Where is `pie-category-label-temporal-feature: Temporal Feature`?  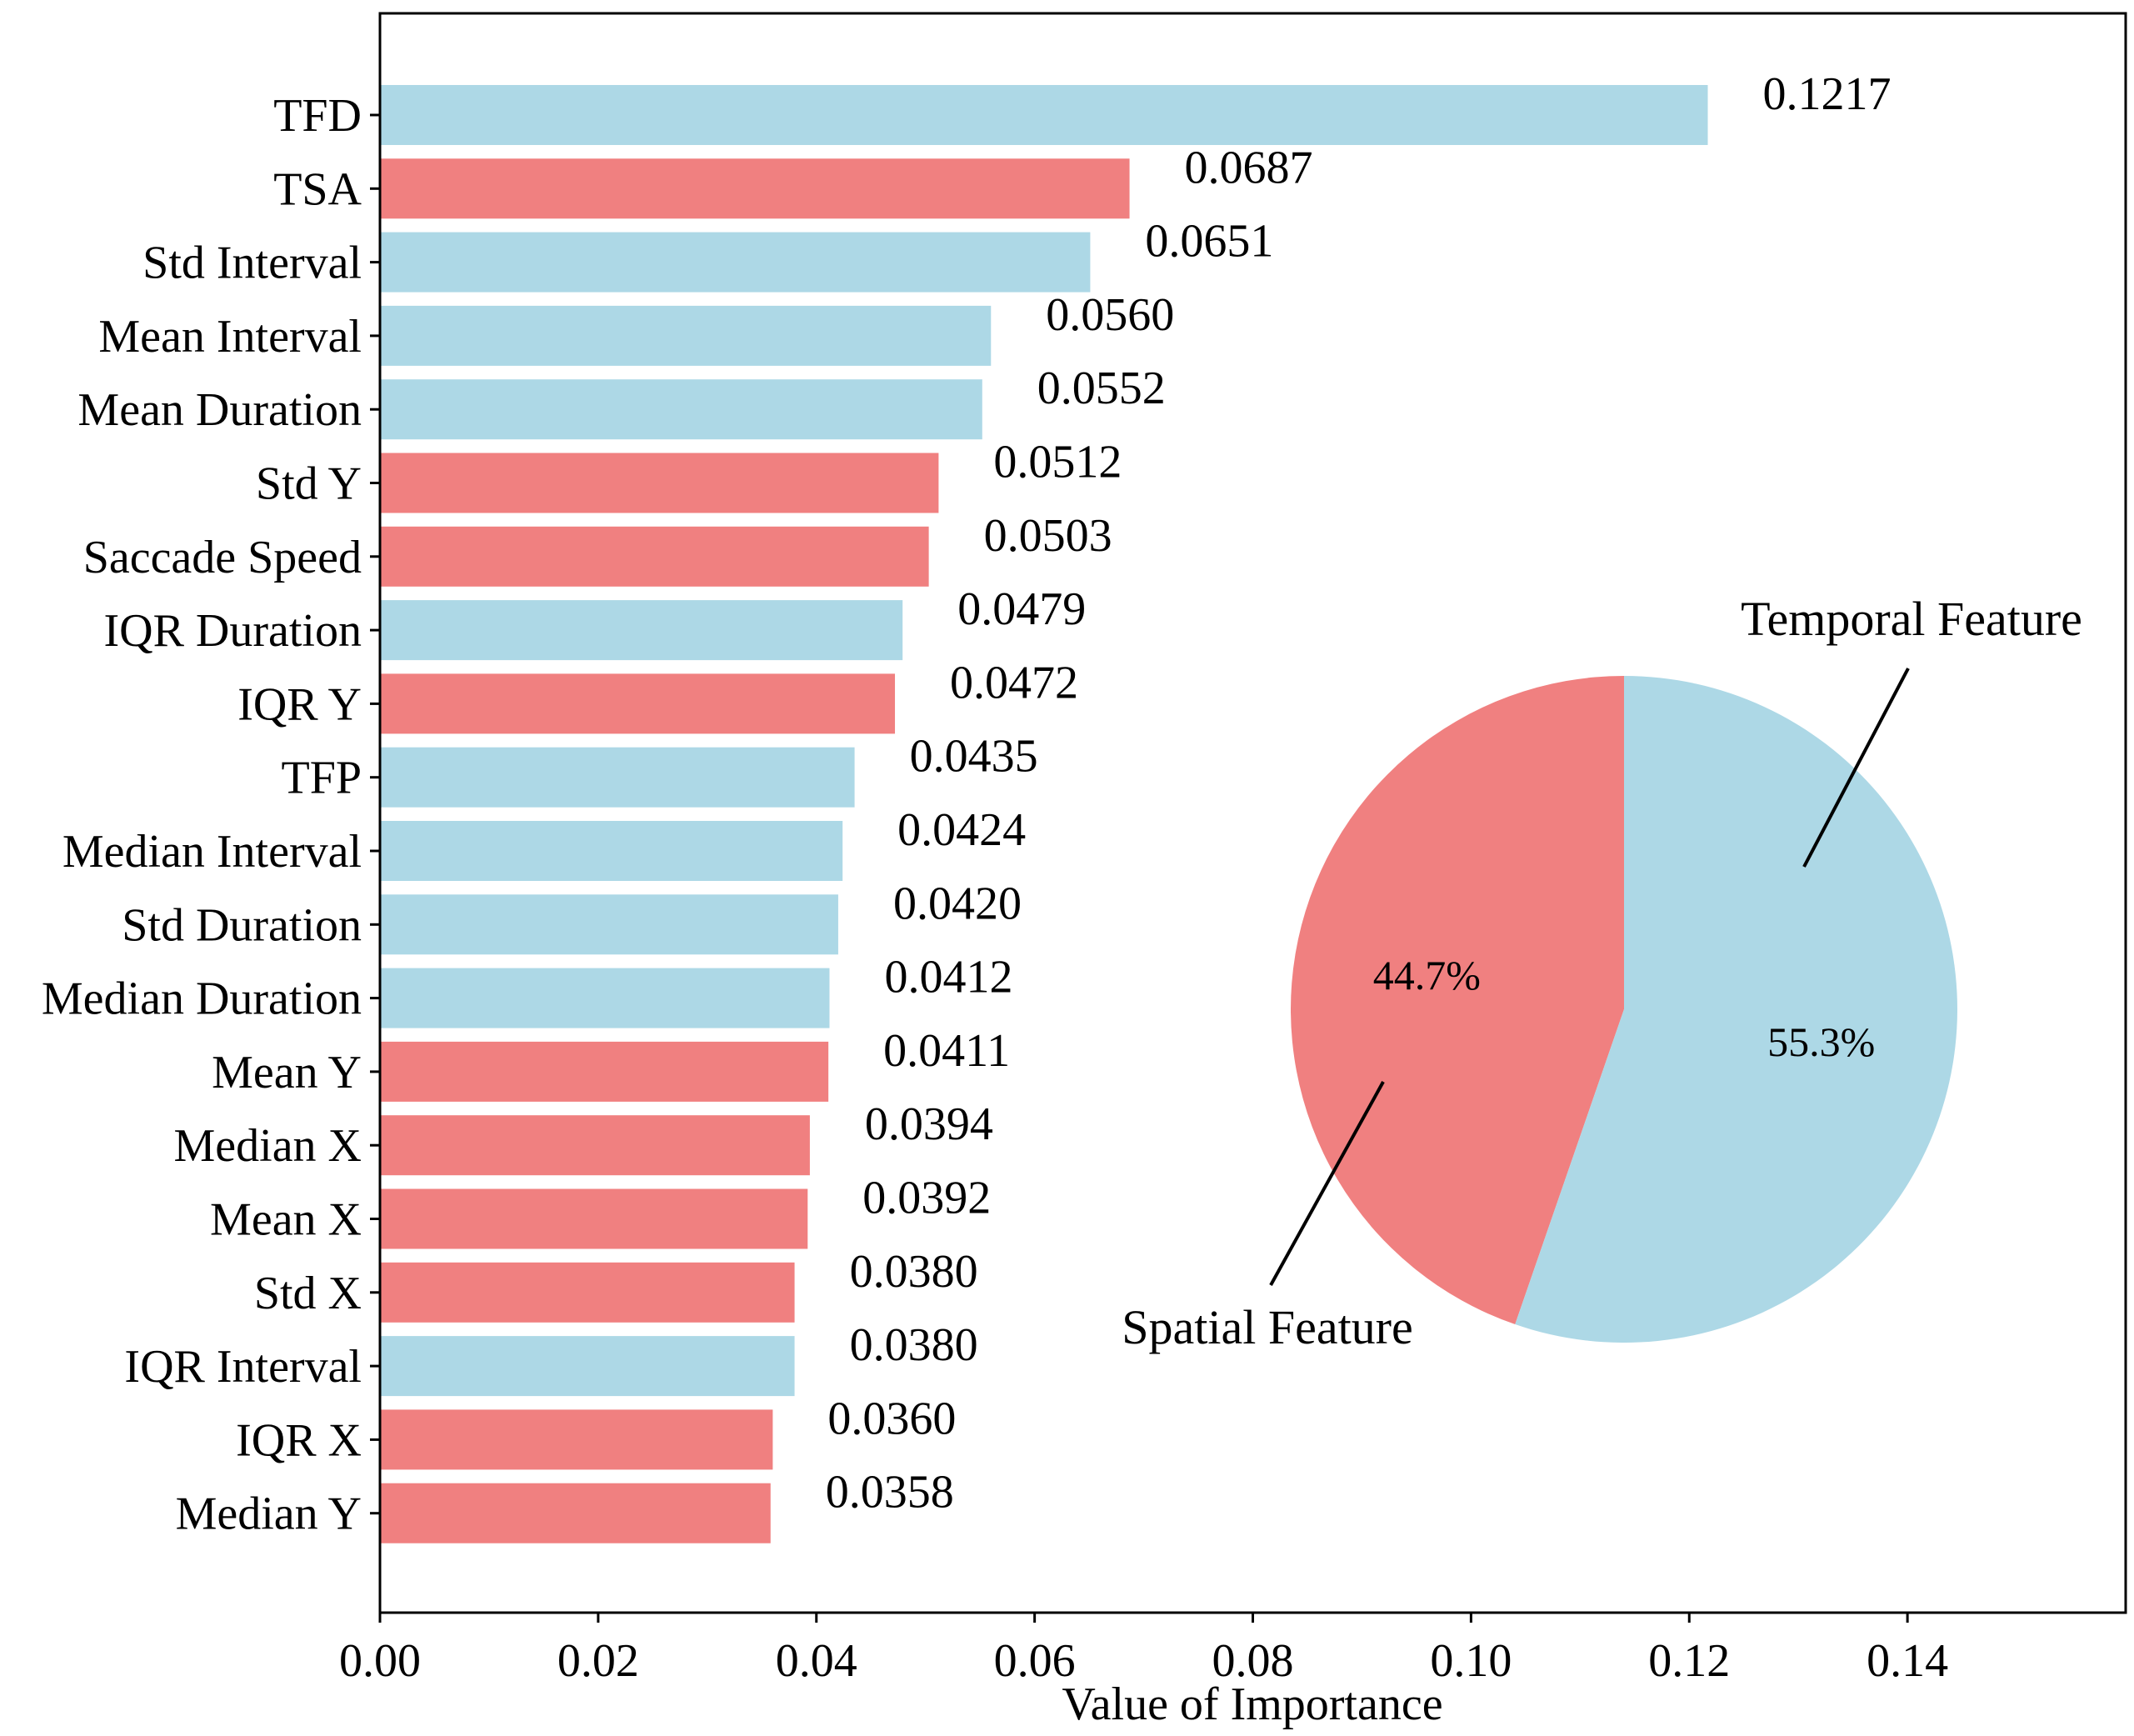
pie-category-label-temporal-feature: Temporal Feature is located at coordinates (1911, 619).